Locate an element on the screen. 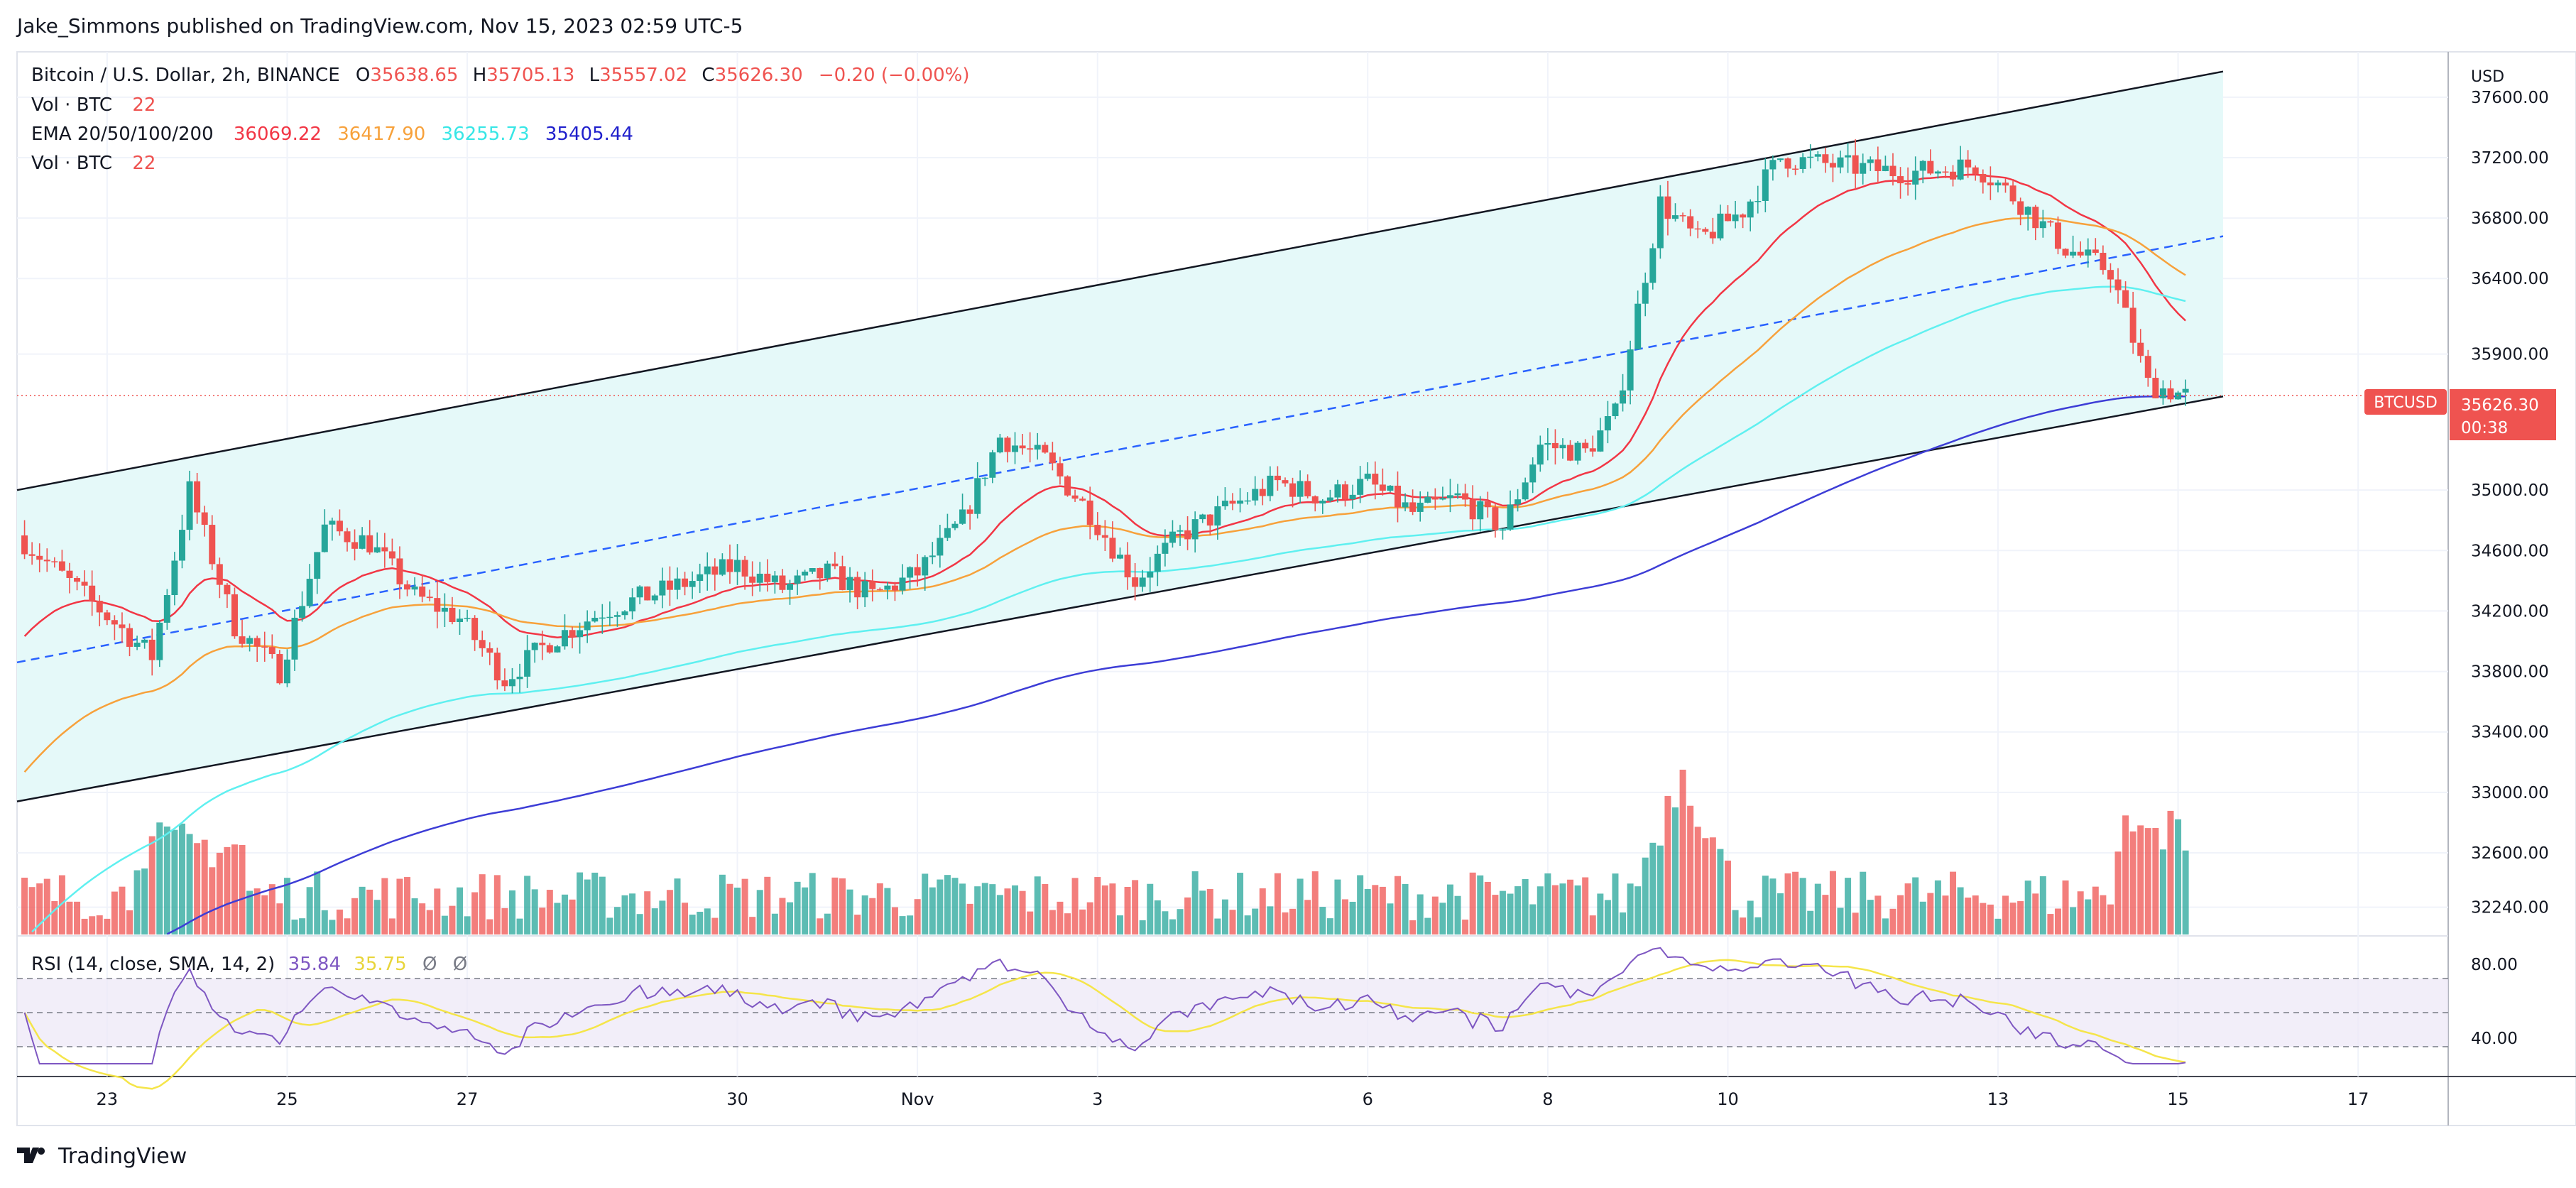  time-axis-tick: 6 is located at coordinates (1368, 1099).